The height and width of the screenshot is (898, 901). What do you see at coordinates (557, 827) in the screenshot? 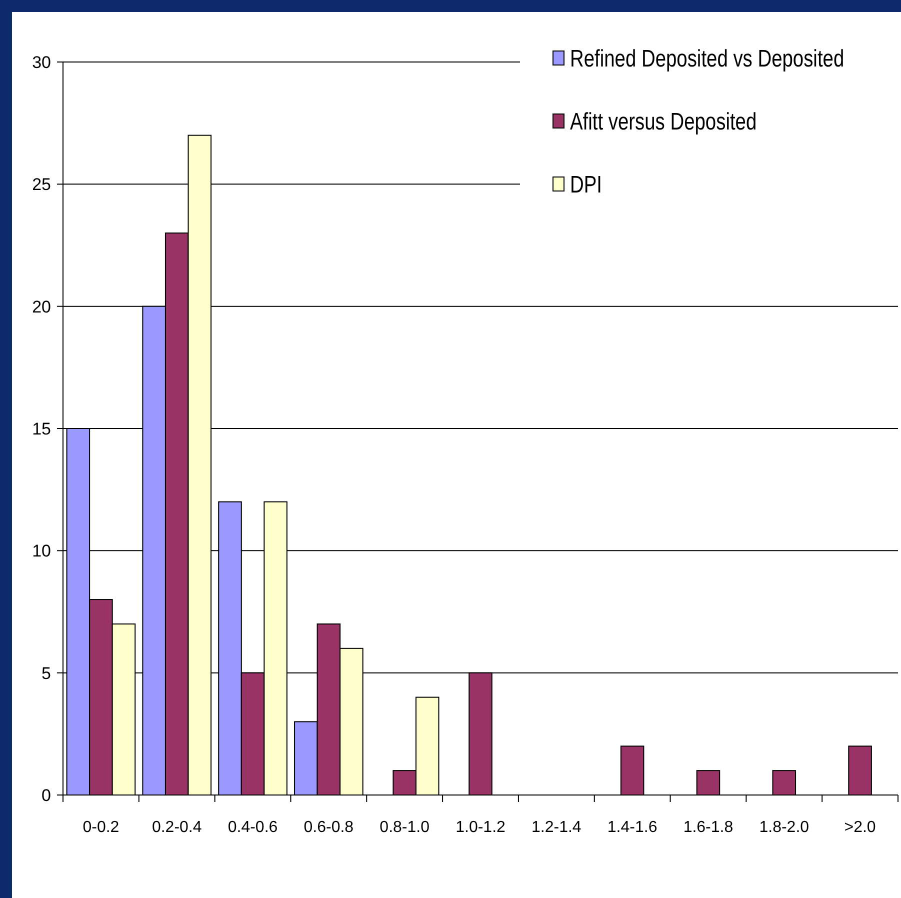
I see `x-tick-label: 1.2-1.4` at bounding box center [557, 827].